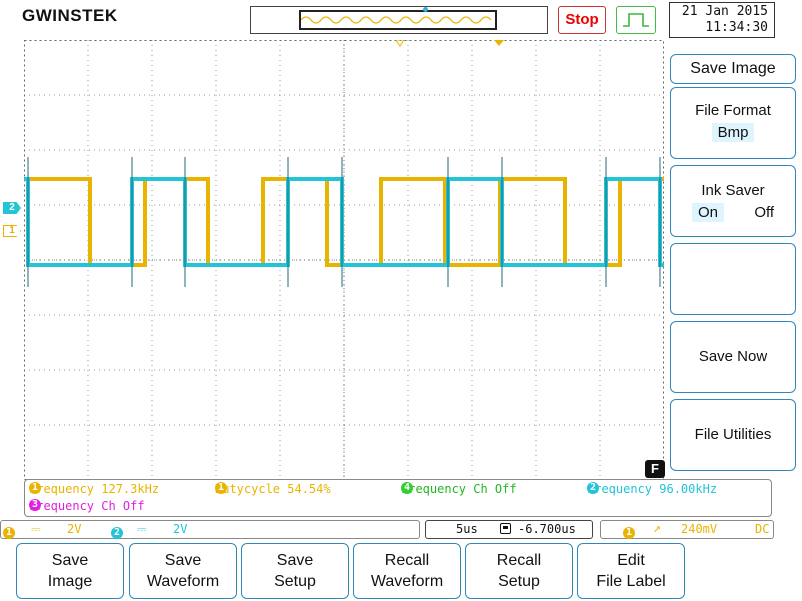 This screenshot has width=802, height=601. What do you see at coordinates (467, 529) in the screenshot?
I see `timebase: 5us` at bounding box center [467, 529].